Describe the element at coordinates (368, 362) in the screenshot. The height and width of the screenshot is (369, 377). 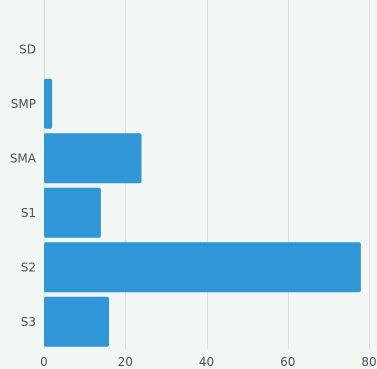
I see `x-tick-label: 80` at that location.